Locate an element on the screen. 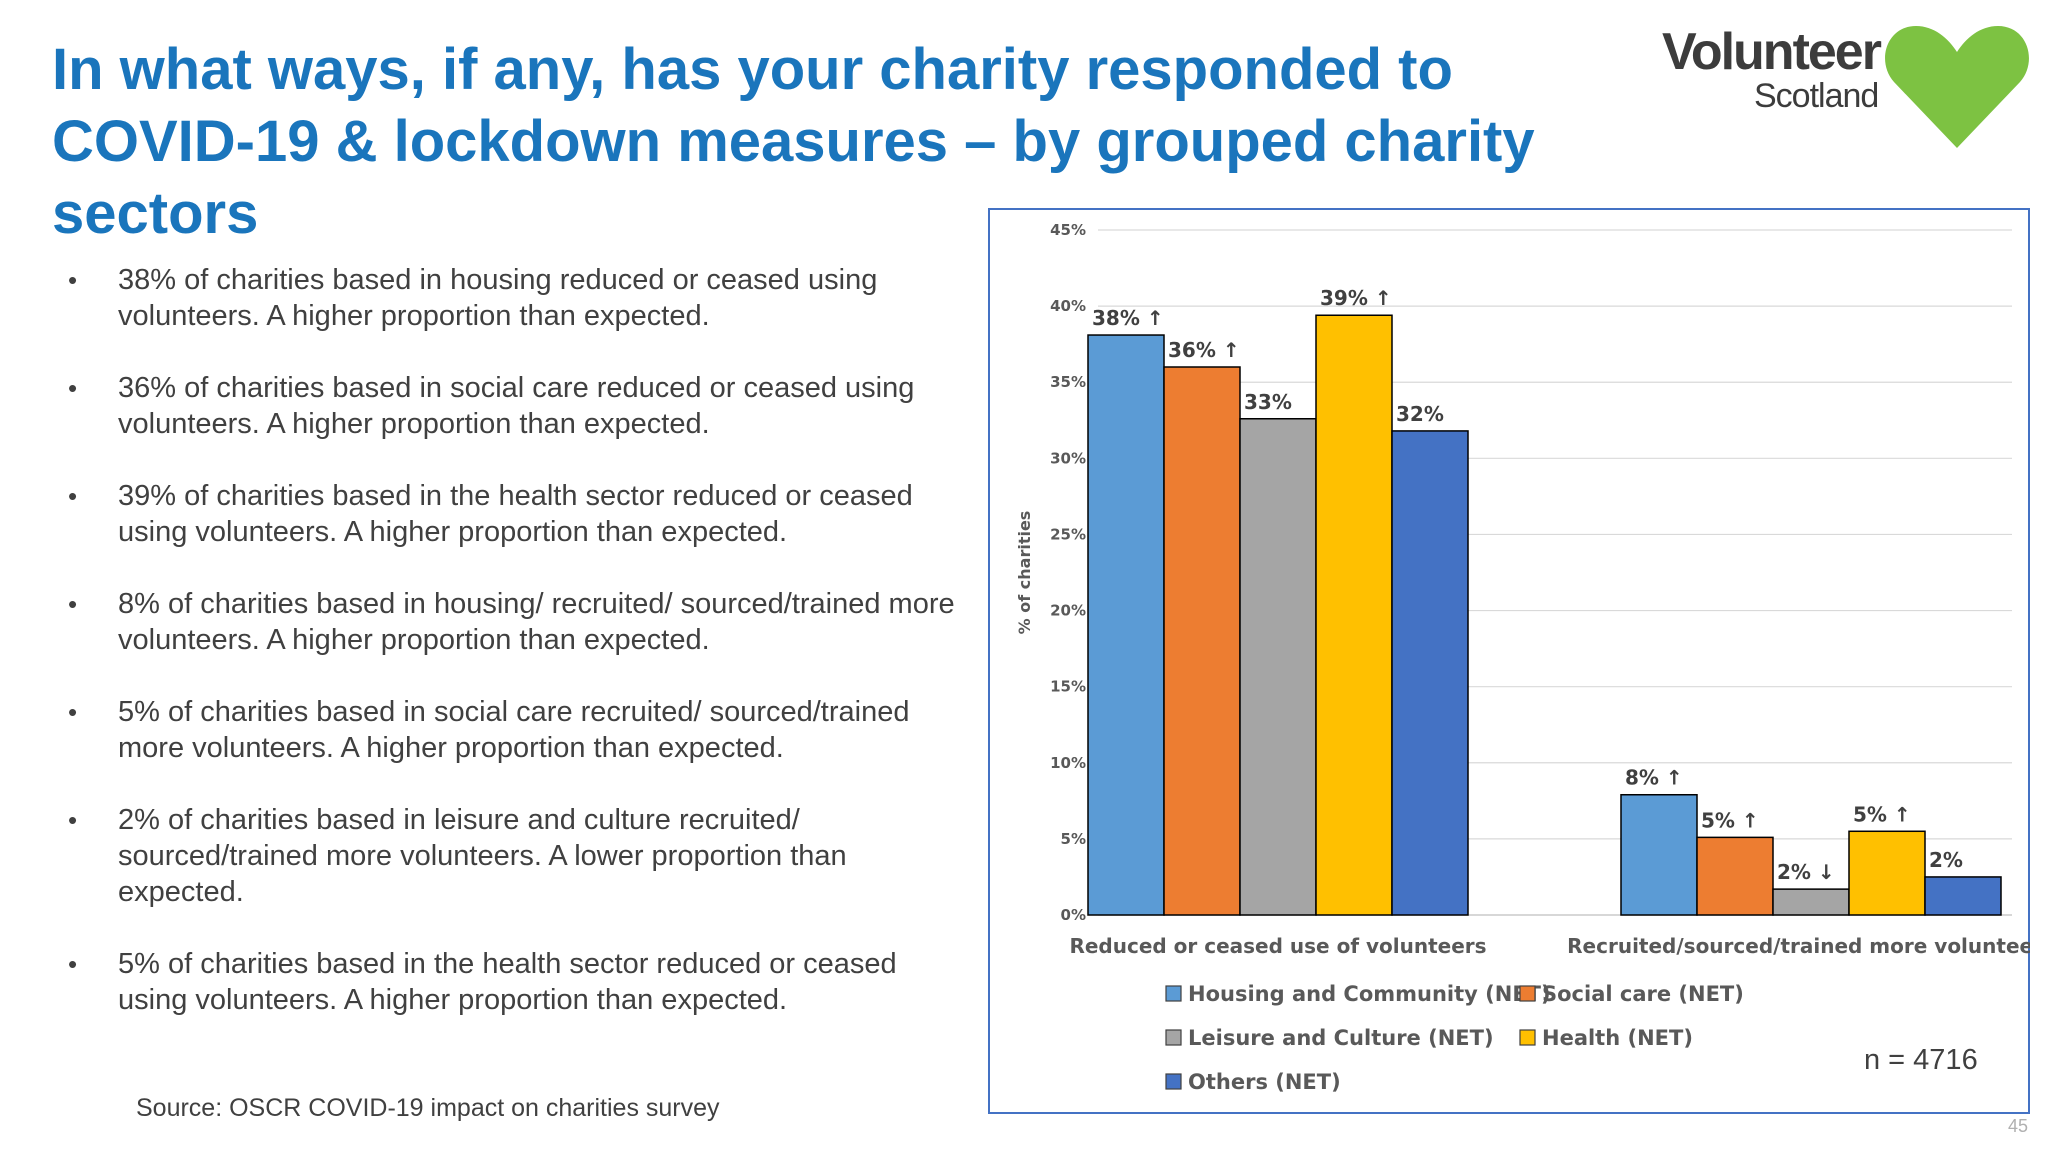 The image size is (2048, 1152). legend-entry: Leisure and Culture (NET) is located at coordinates (1341, 1038).